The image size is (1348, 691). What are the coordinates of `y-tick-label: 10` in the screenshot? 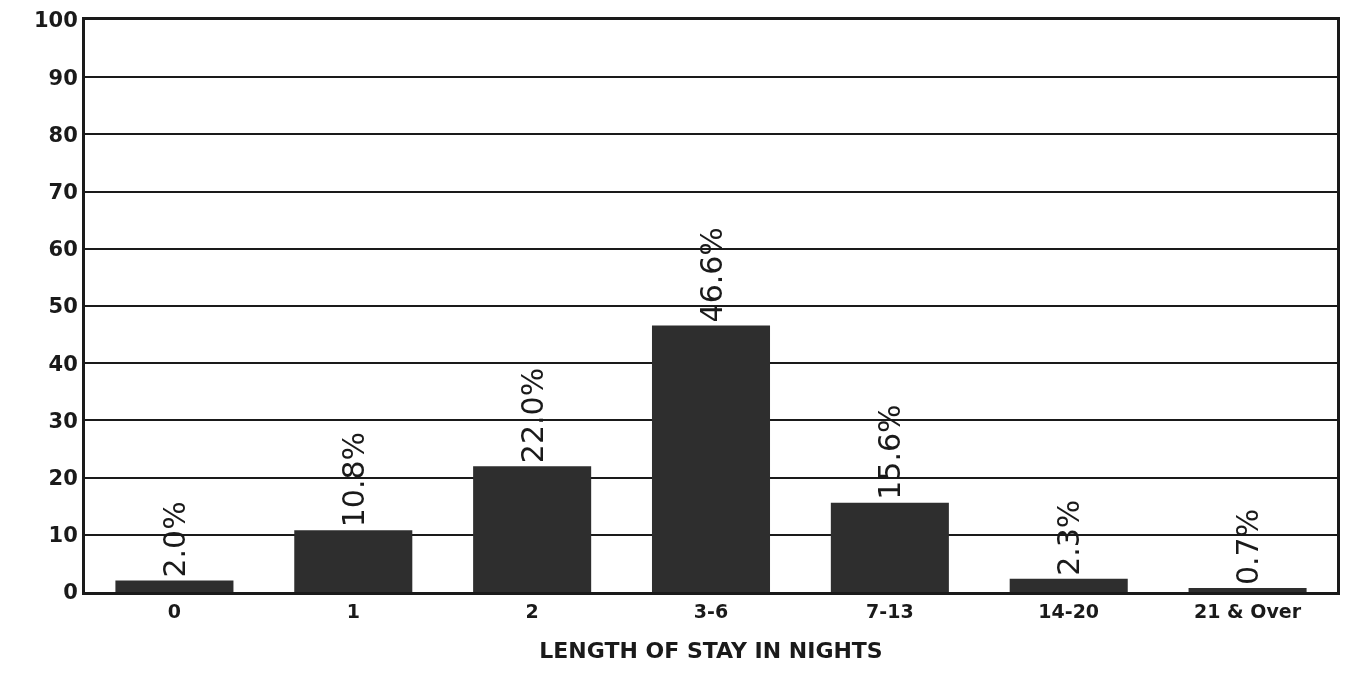 It's located at (63, 535).